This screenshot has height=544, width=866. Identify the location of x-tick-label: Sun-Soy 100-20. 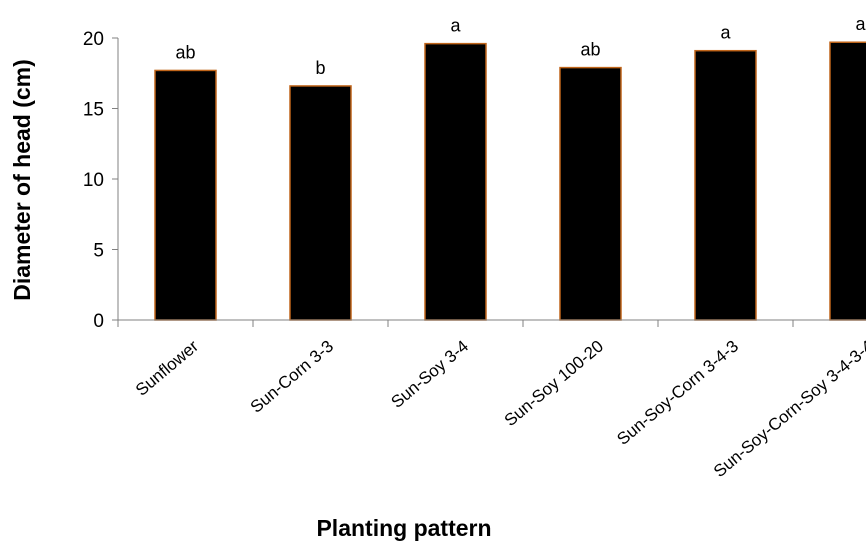
(554, 384).